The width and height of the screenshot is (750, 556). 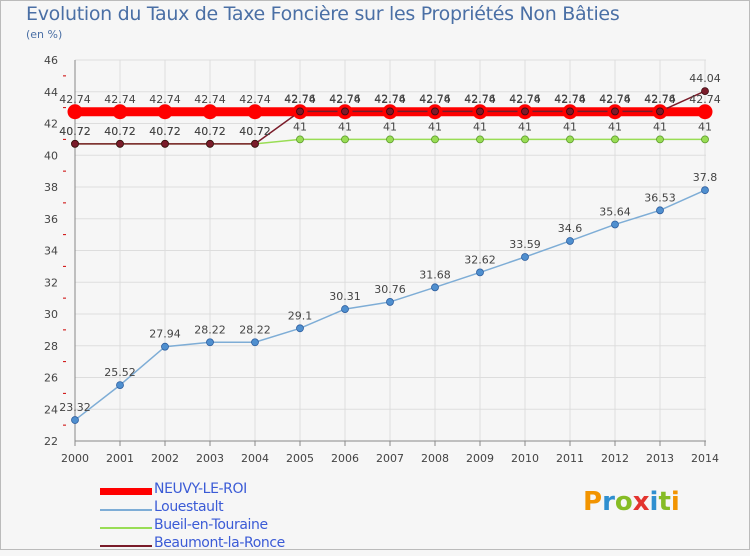 I want to click on data-label: 33.59, so click(x=525, y=244).